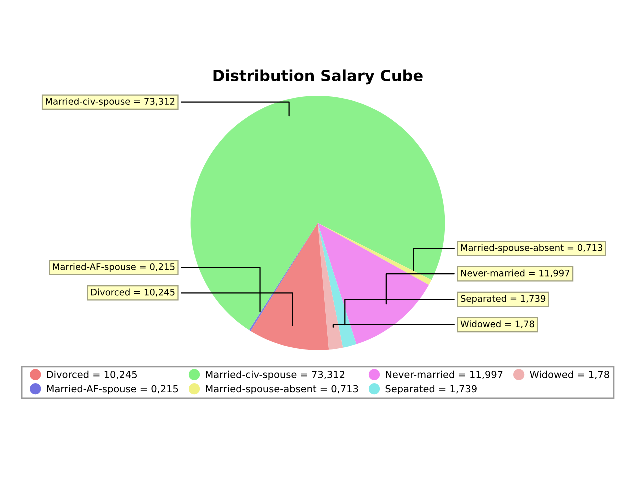  What do you see at coordinates (318, 77) in the screenshot?
I see `chart-title: Distribution Salary Cube` at bounding box center [318, 77].